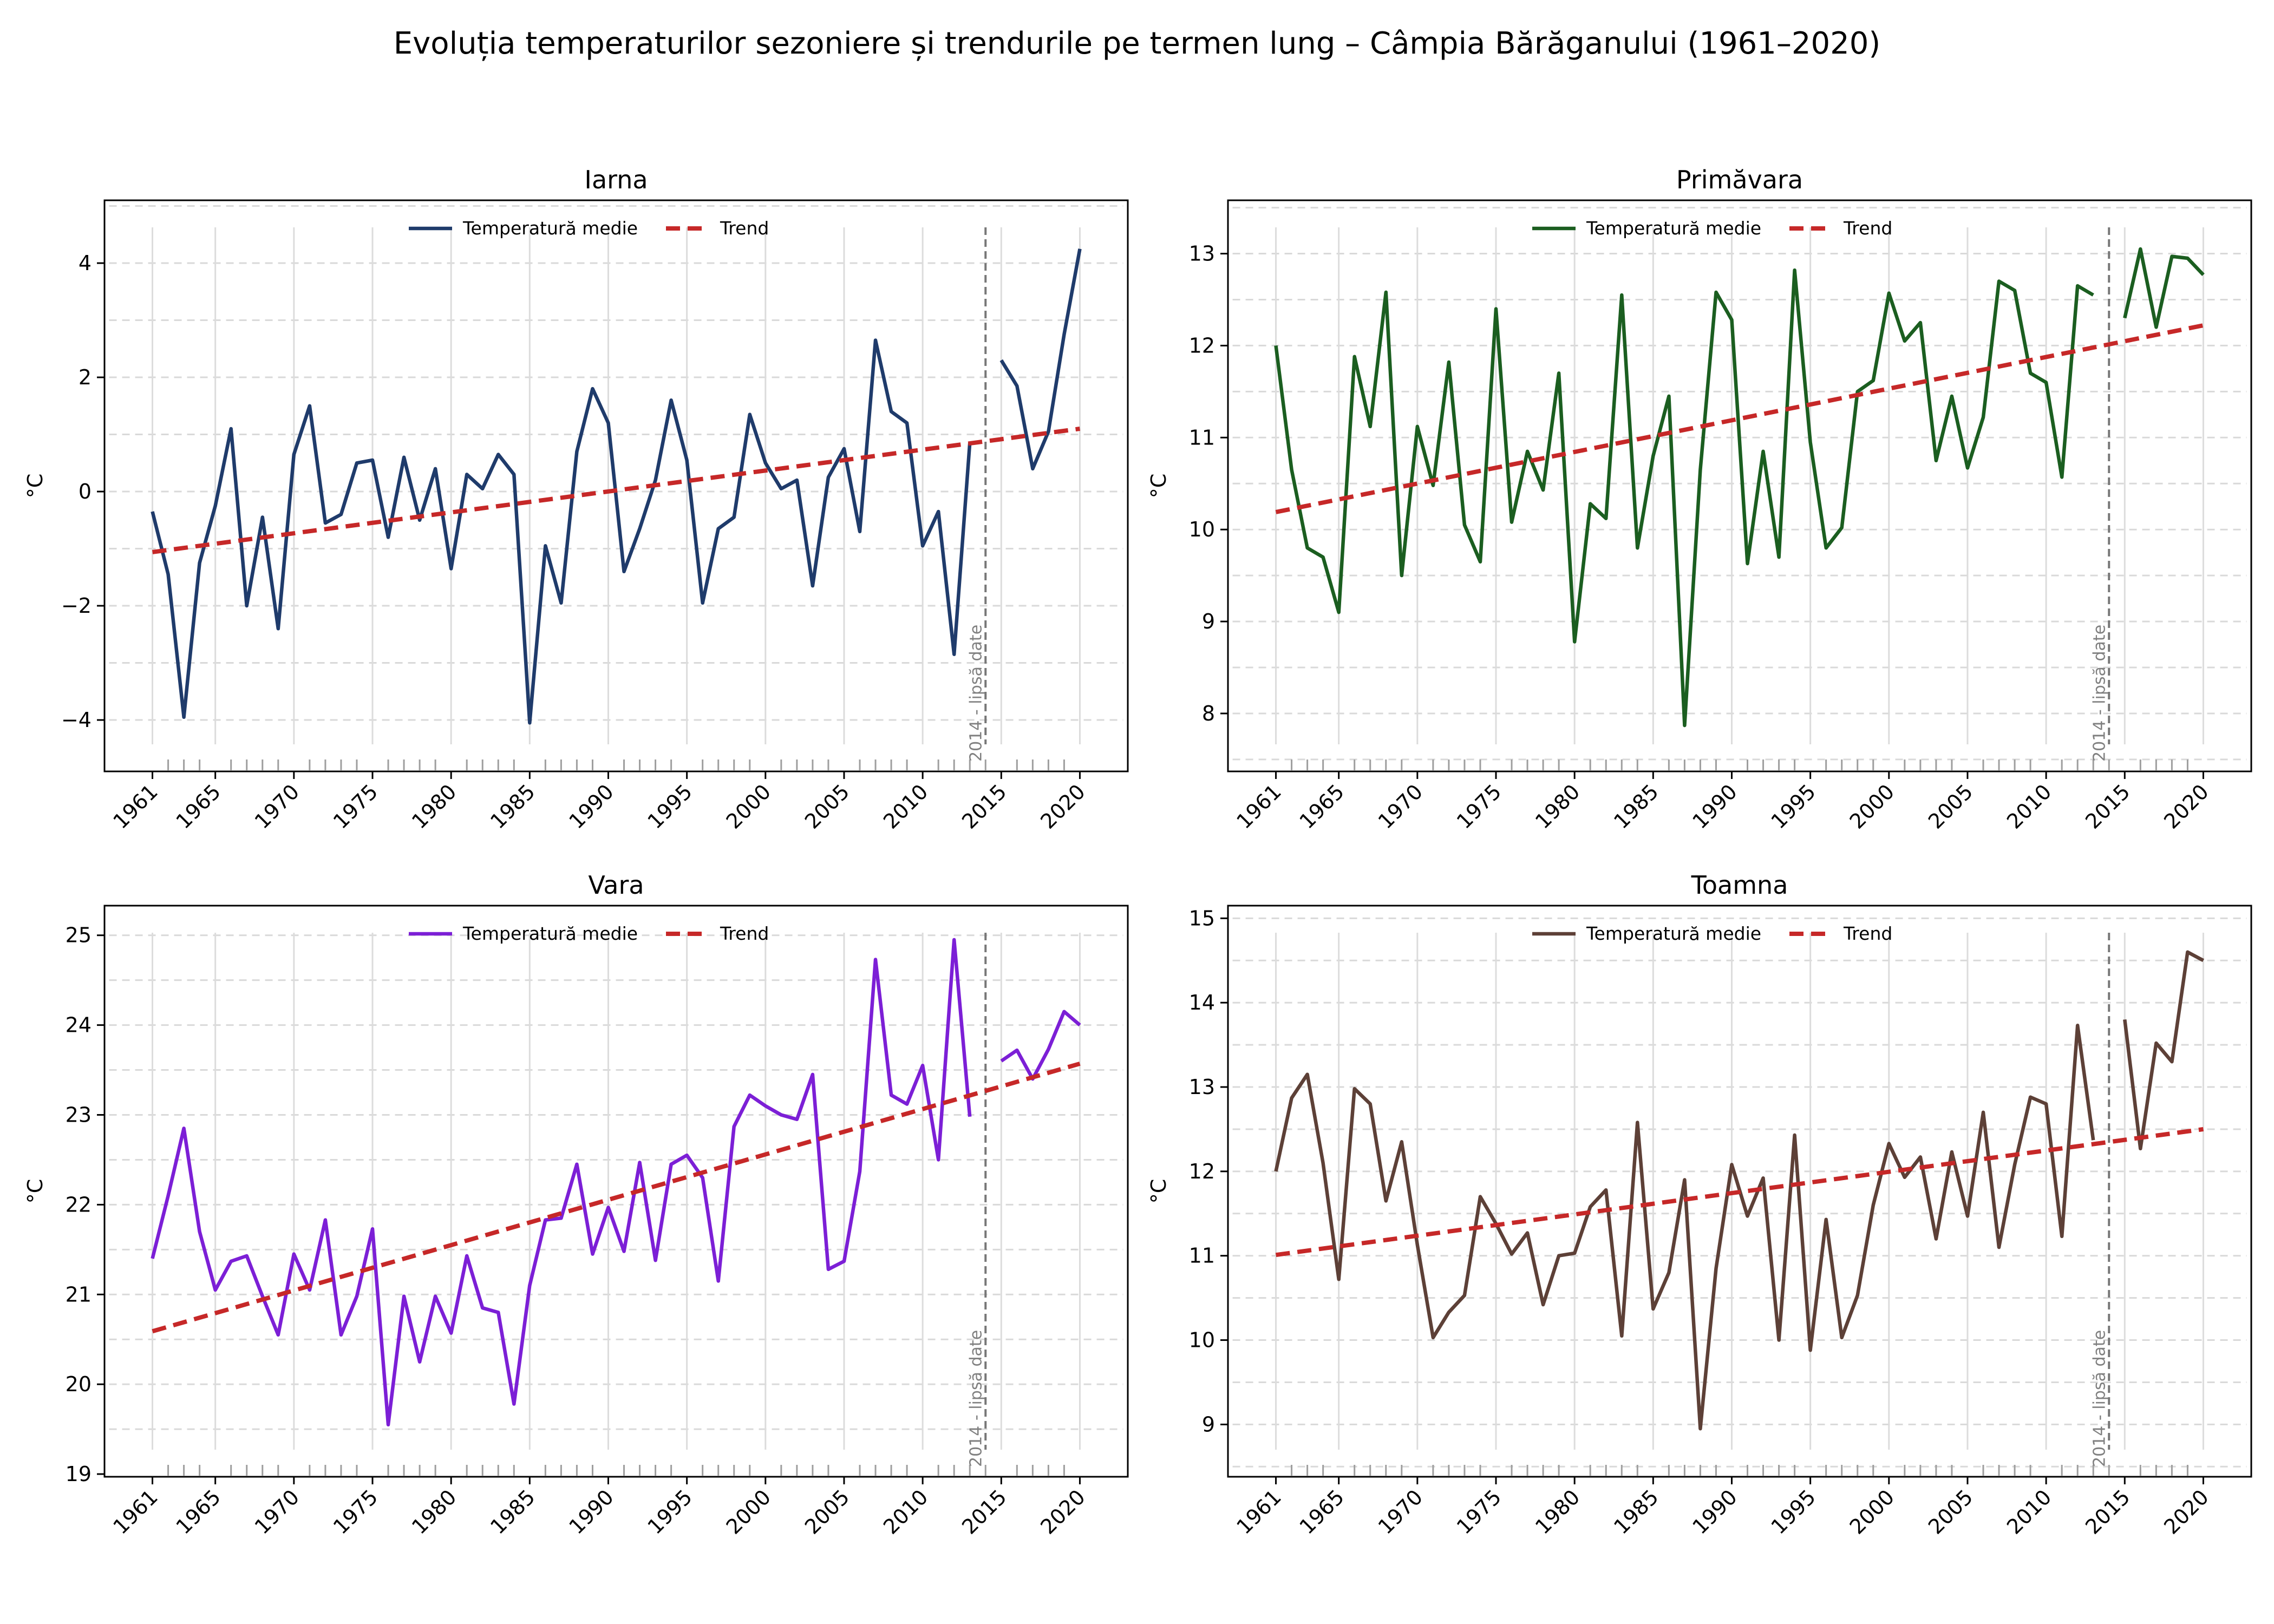  I want to click on x-tick-label: 1990, so click(591, 807).